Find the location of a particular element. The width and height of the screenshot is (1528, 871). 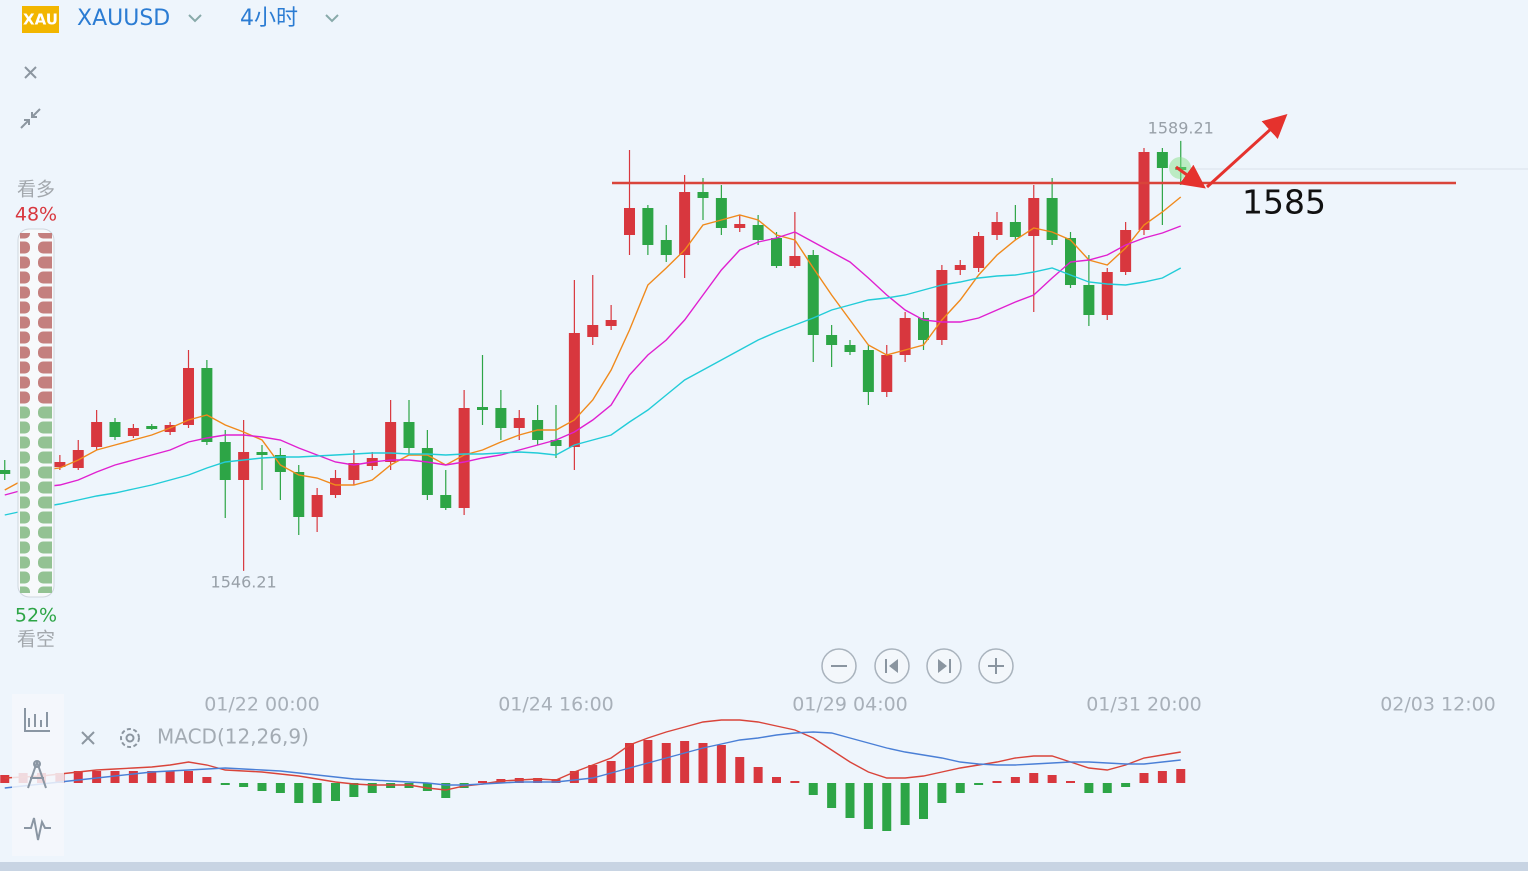

overlay is located at coordinates (36, 413).